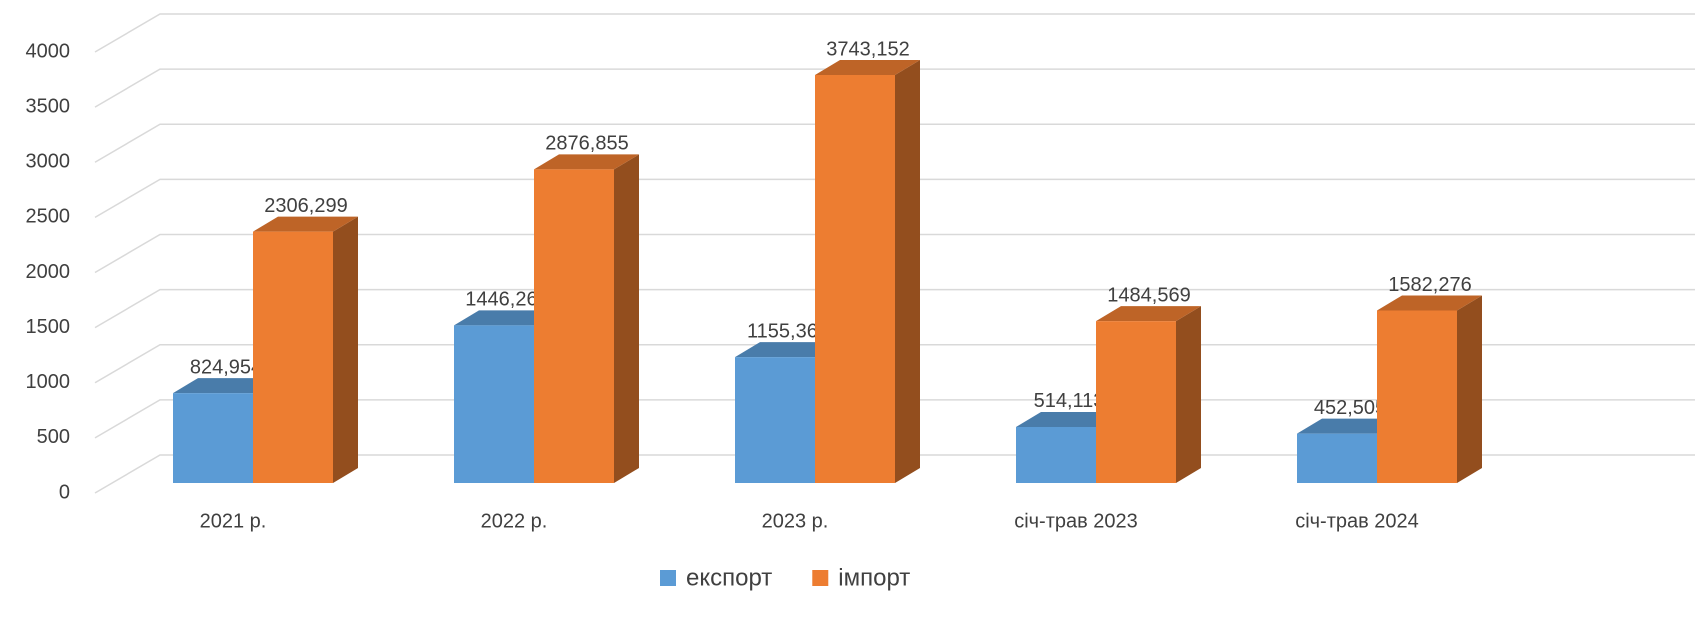 Image resolution: width=1706 pixels, height=643 pixels. What do you see at coordinates (48, 327) in the screenshot?
I see `y-tick-label: 1500` at bounding box center [48, 327].